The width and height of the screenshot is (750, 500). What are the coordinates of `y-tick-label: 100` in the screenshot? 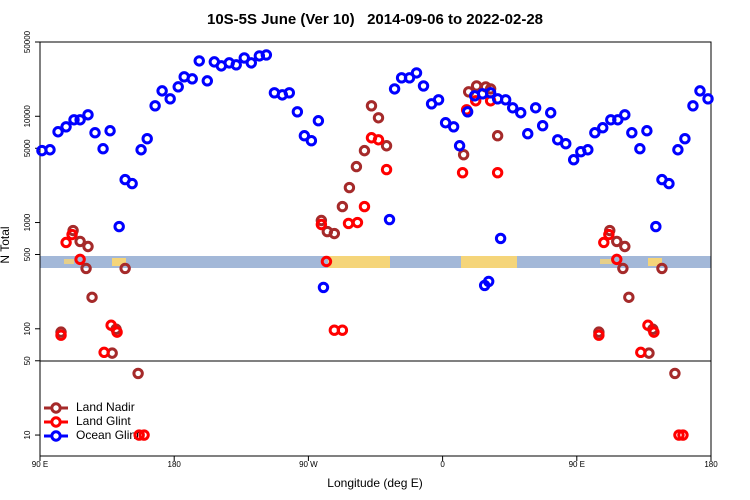 It's located at (27, 329).